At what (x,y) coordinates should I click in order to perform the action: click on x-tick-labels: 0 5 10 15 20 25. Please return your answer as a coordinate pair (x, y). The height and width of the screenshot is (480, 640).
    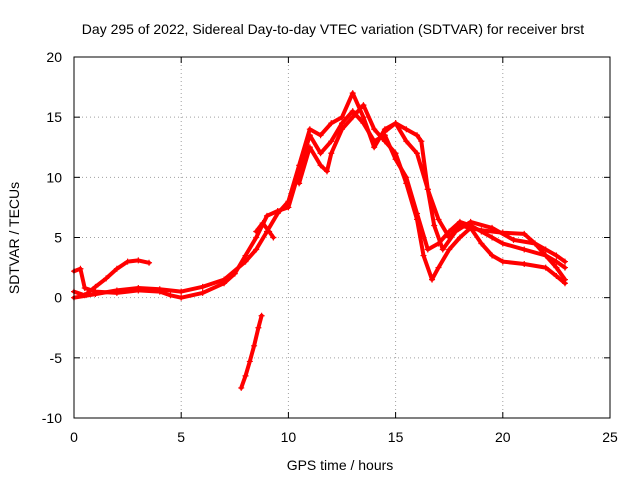
    Looking at the image, I should click on (344, 437).